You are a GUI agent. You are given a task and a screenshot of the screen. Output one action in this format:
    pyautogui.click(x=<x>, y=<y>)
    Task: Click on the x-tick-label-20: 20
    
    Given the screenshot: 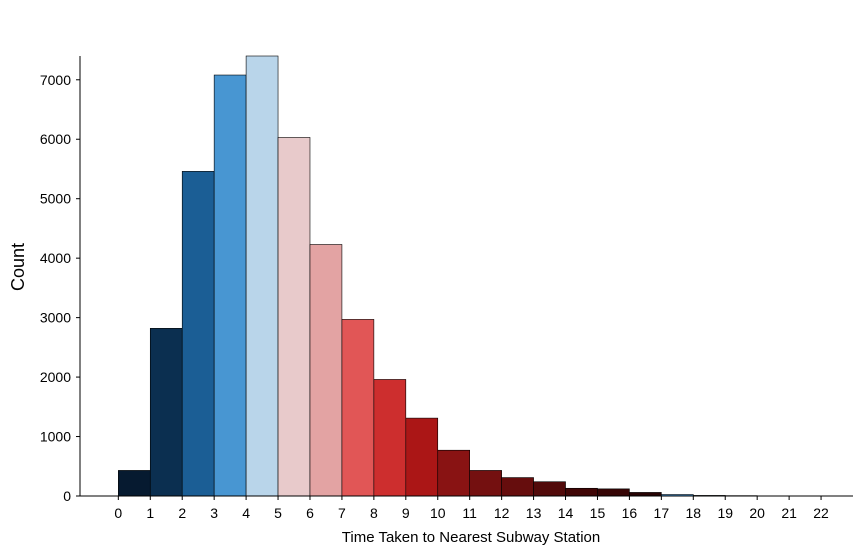 What is the action you would take?
    pyautogui.click(x=757, y=513)
    